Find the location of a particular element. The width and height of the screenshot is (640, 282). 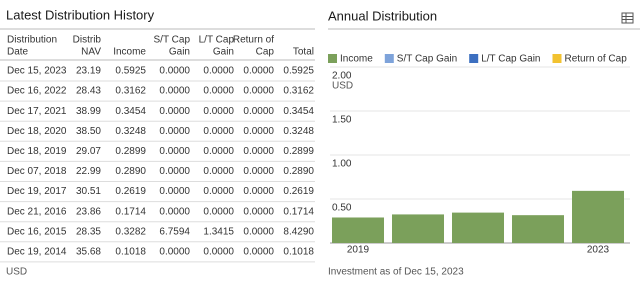

table-cell: 28.35 is located at coordinates (88, 231).